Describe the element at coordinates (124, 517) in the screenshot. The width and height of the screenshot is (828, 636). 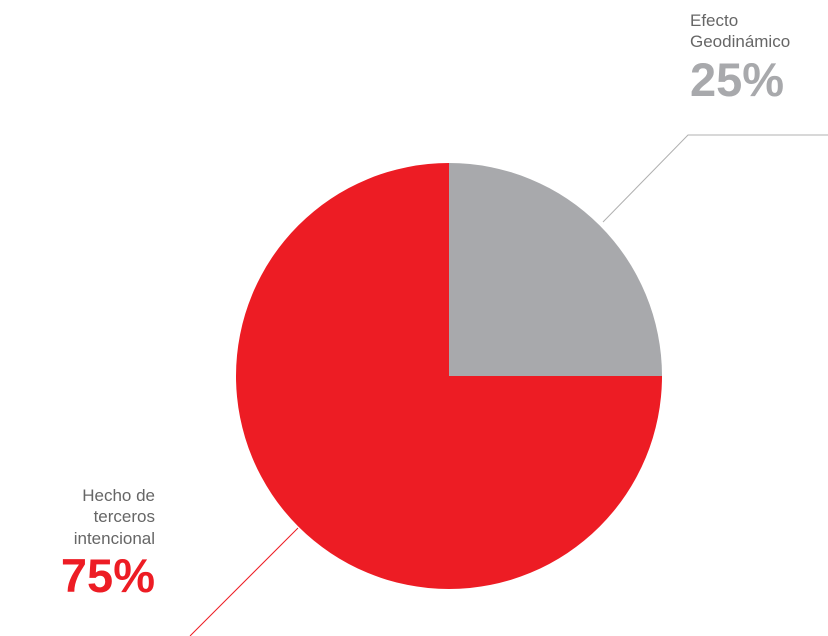
I see `slice-name-line: terceros` at that location.